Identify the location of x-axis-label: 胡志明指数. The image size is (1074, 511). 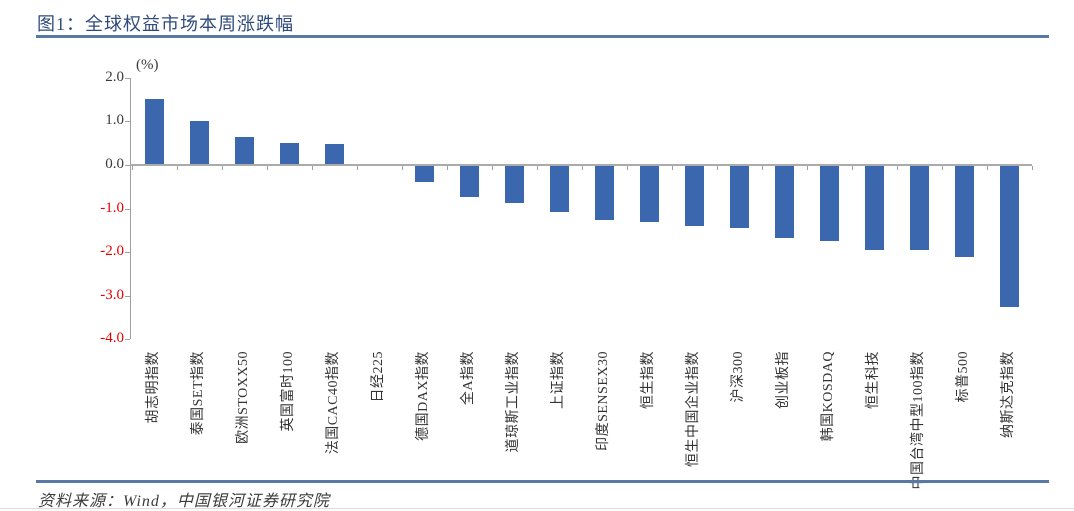
(153, 387).